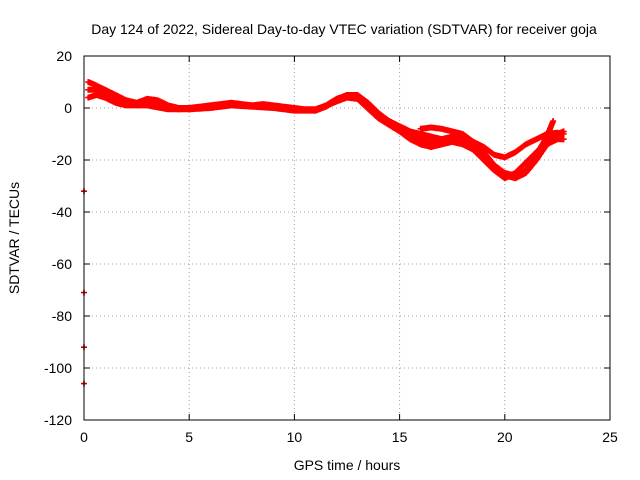  Describe the element at coordinates (349, 437) in the screenshot. I see `x-axis-tick-labels: 0 5 10 15 20 25` at that location.